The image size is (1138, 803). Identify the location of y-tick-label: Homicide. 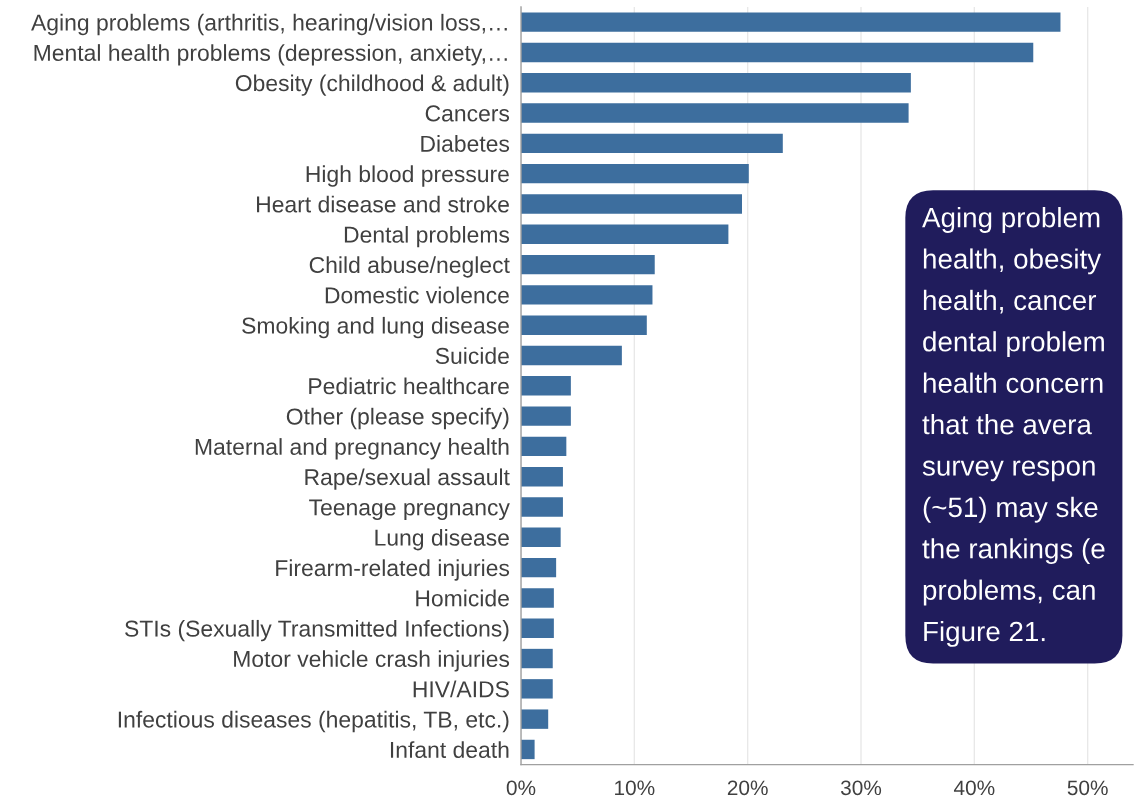
(462, 598).